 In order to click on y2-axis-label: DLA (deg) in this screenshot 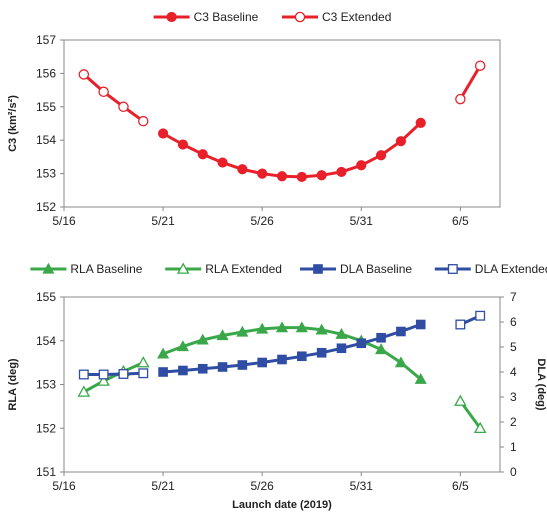, I will do `click(541, 384)`.